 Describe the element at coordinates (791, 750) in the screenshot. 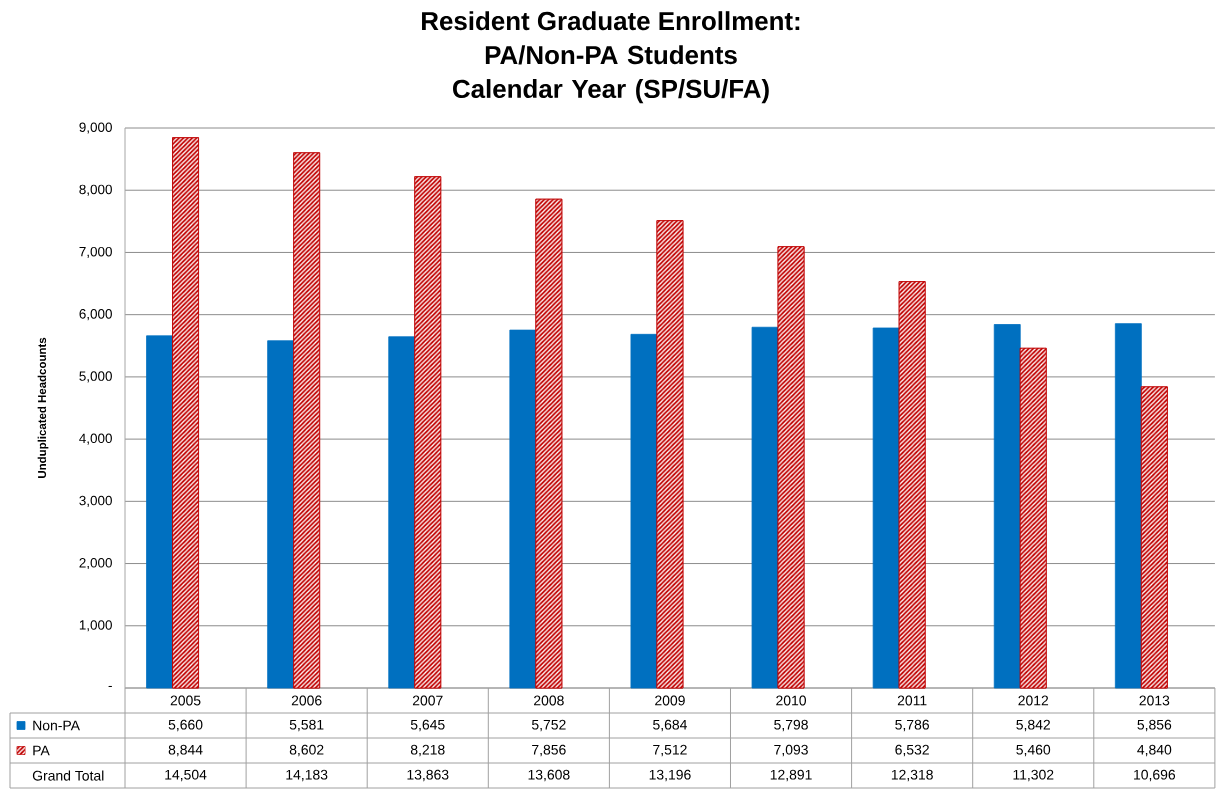

I see `data-label: 7,093` at that location.